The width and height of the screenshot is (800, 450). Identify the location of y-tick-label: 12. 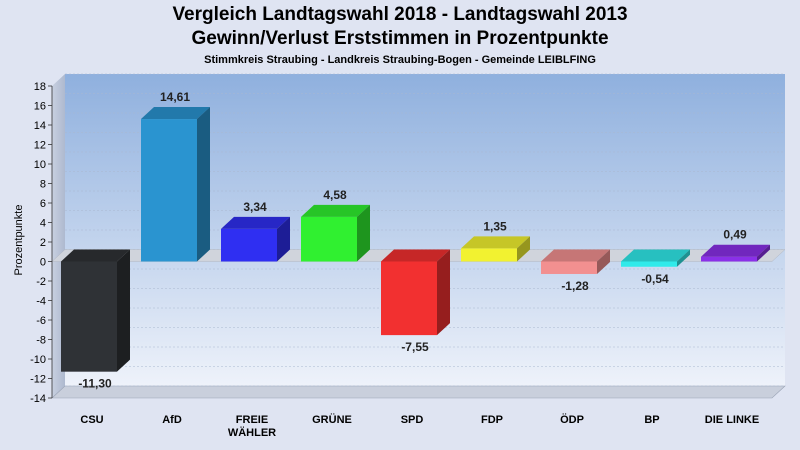
(40, 146).